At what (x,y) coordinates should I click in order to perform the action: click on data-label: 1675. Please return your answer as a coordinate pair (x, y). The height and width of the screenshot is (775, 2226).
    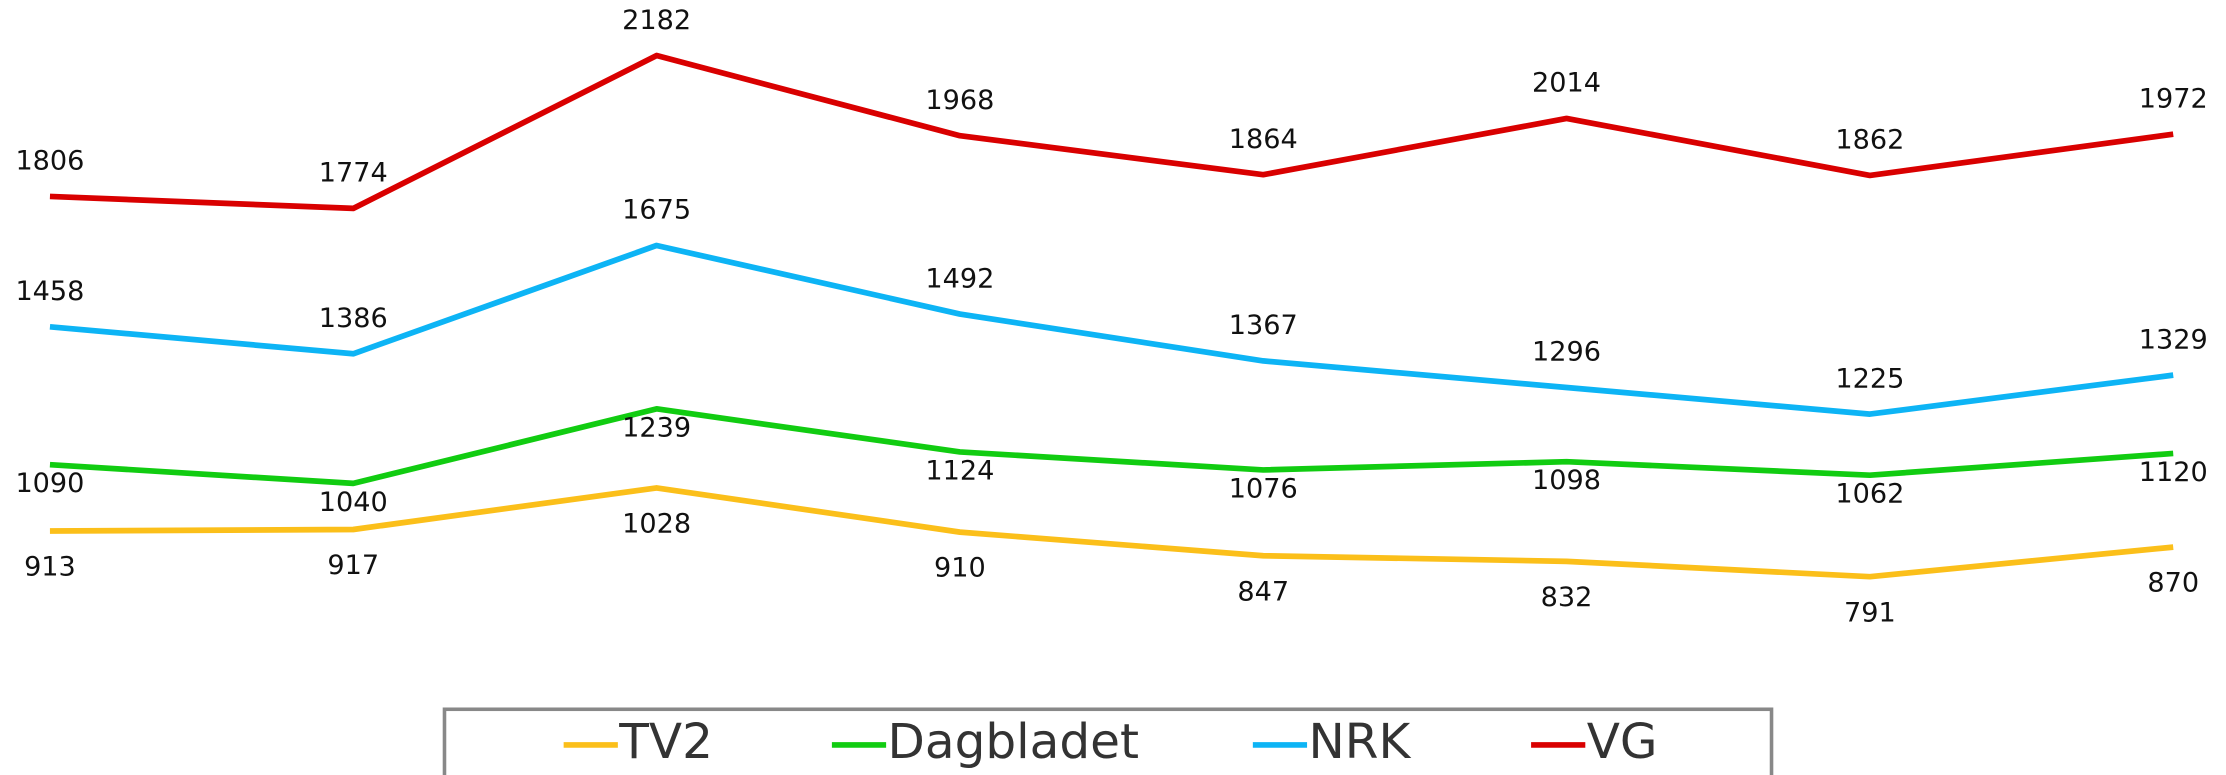
    Looking at the image, I should click on (656, 210).